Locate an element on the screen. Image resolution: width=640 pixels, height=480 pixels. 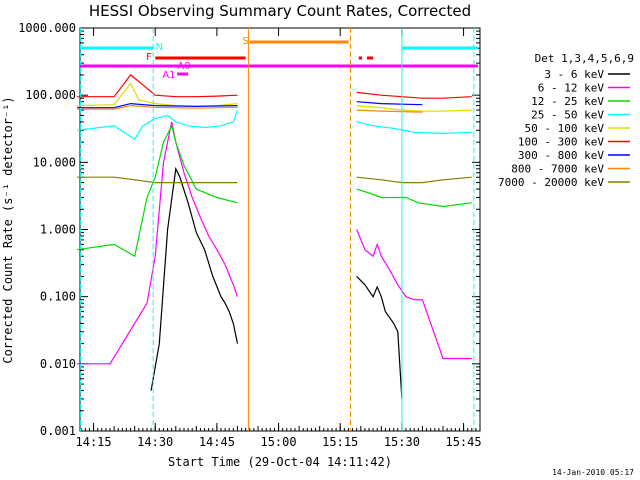
y-tick-label: 0.010 is located at coordinates (58, 364).